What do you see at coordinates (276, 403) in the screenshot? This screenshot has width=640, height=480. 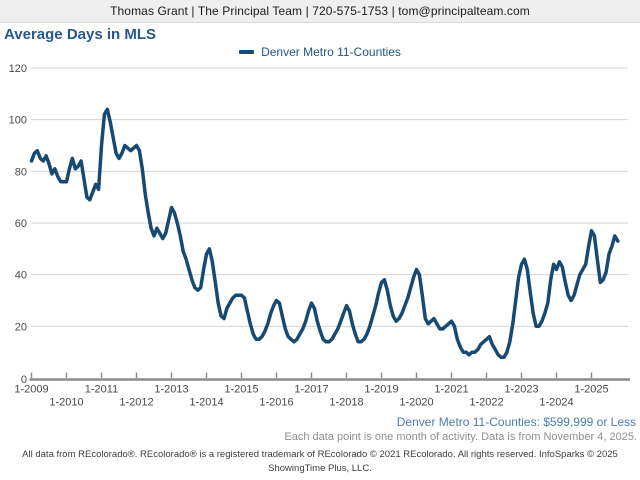 I see `x-axis-tick-label: 1-2016` at bounding box center [276, 403].